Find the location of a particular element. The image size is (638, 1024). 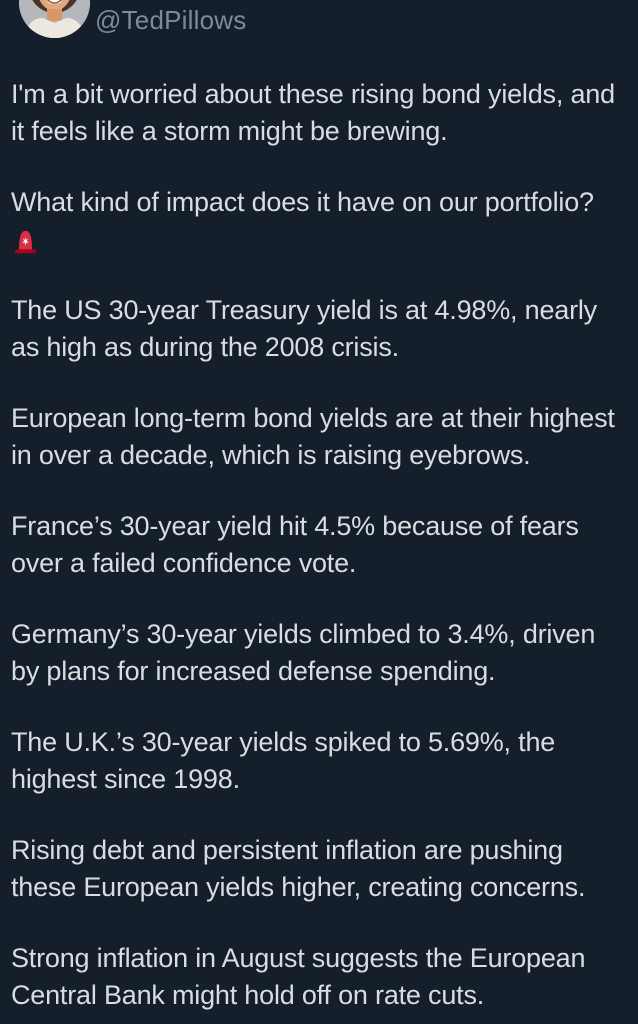

avatar-photo-icon is located at coordinates (54, 19).